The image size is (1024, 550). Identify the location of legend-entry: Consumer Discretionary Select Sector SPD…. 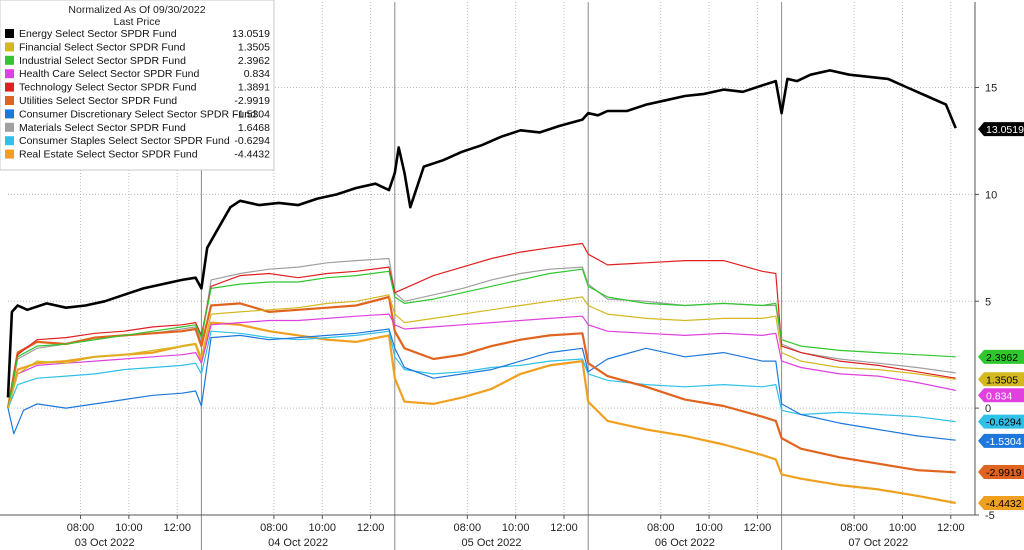
(137, 114).